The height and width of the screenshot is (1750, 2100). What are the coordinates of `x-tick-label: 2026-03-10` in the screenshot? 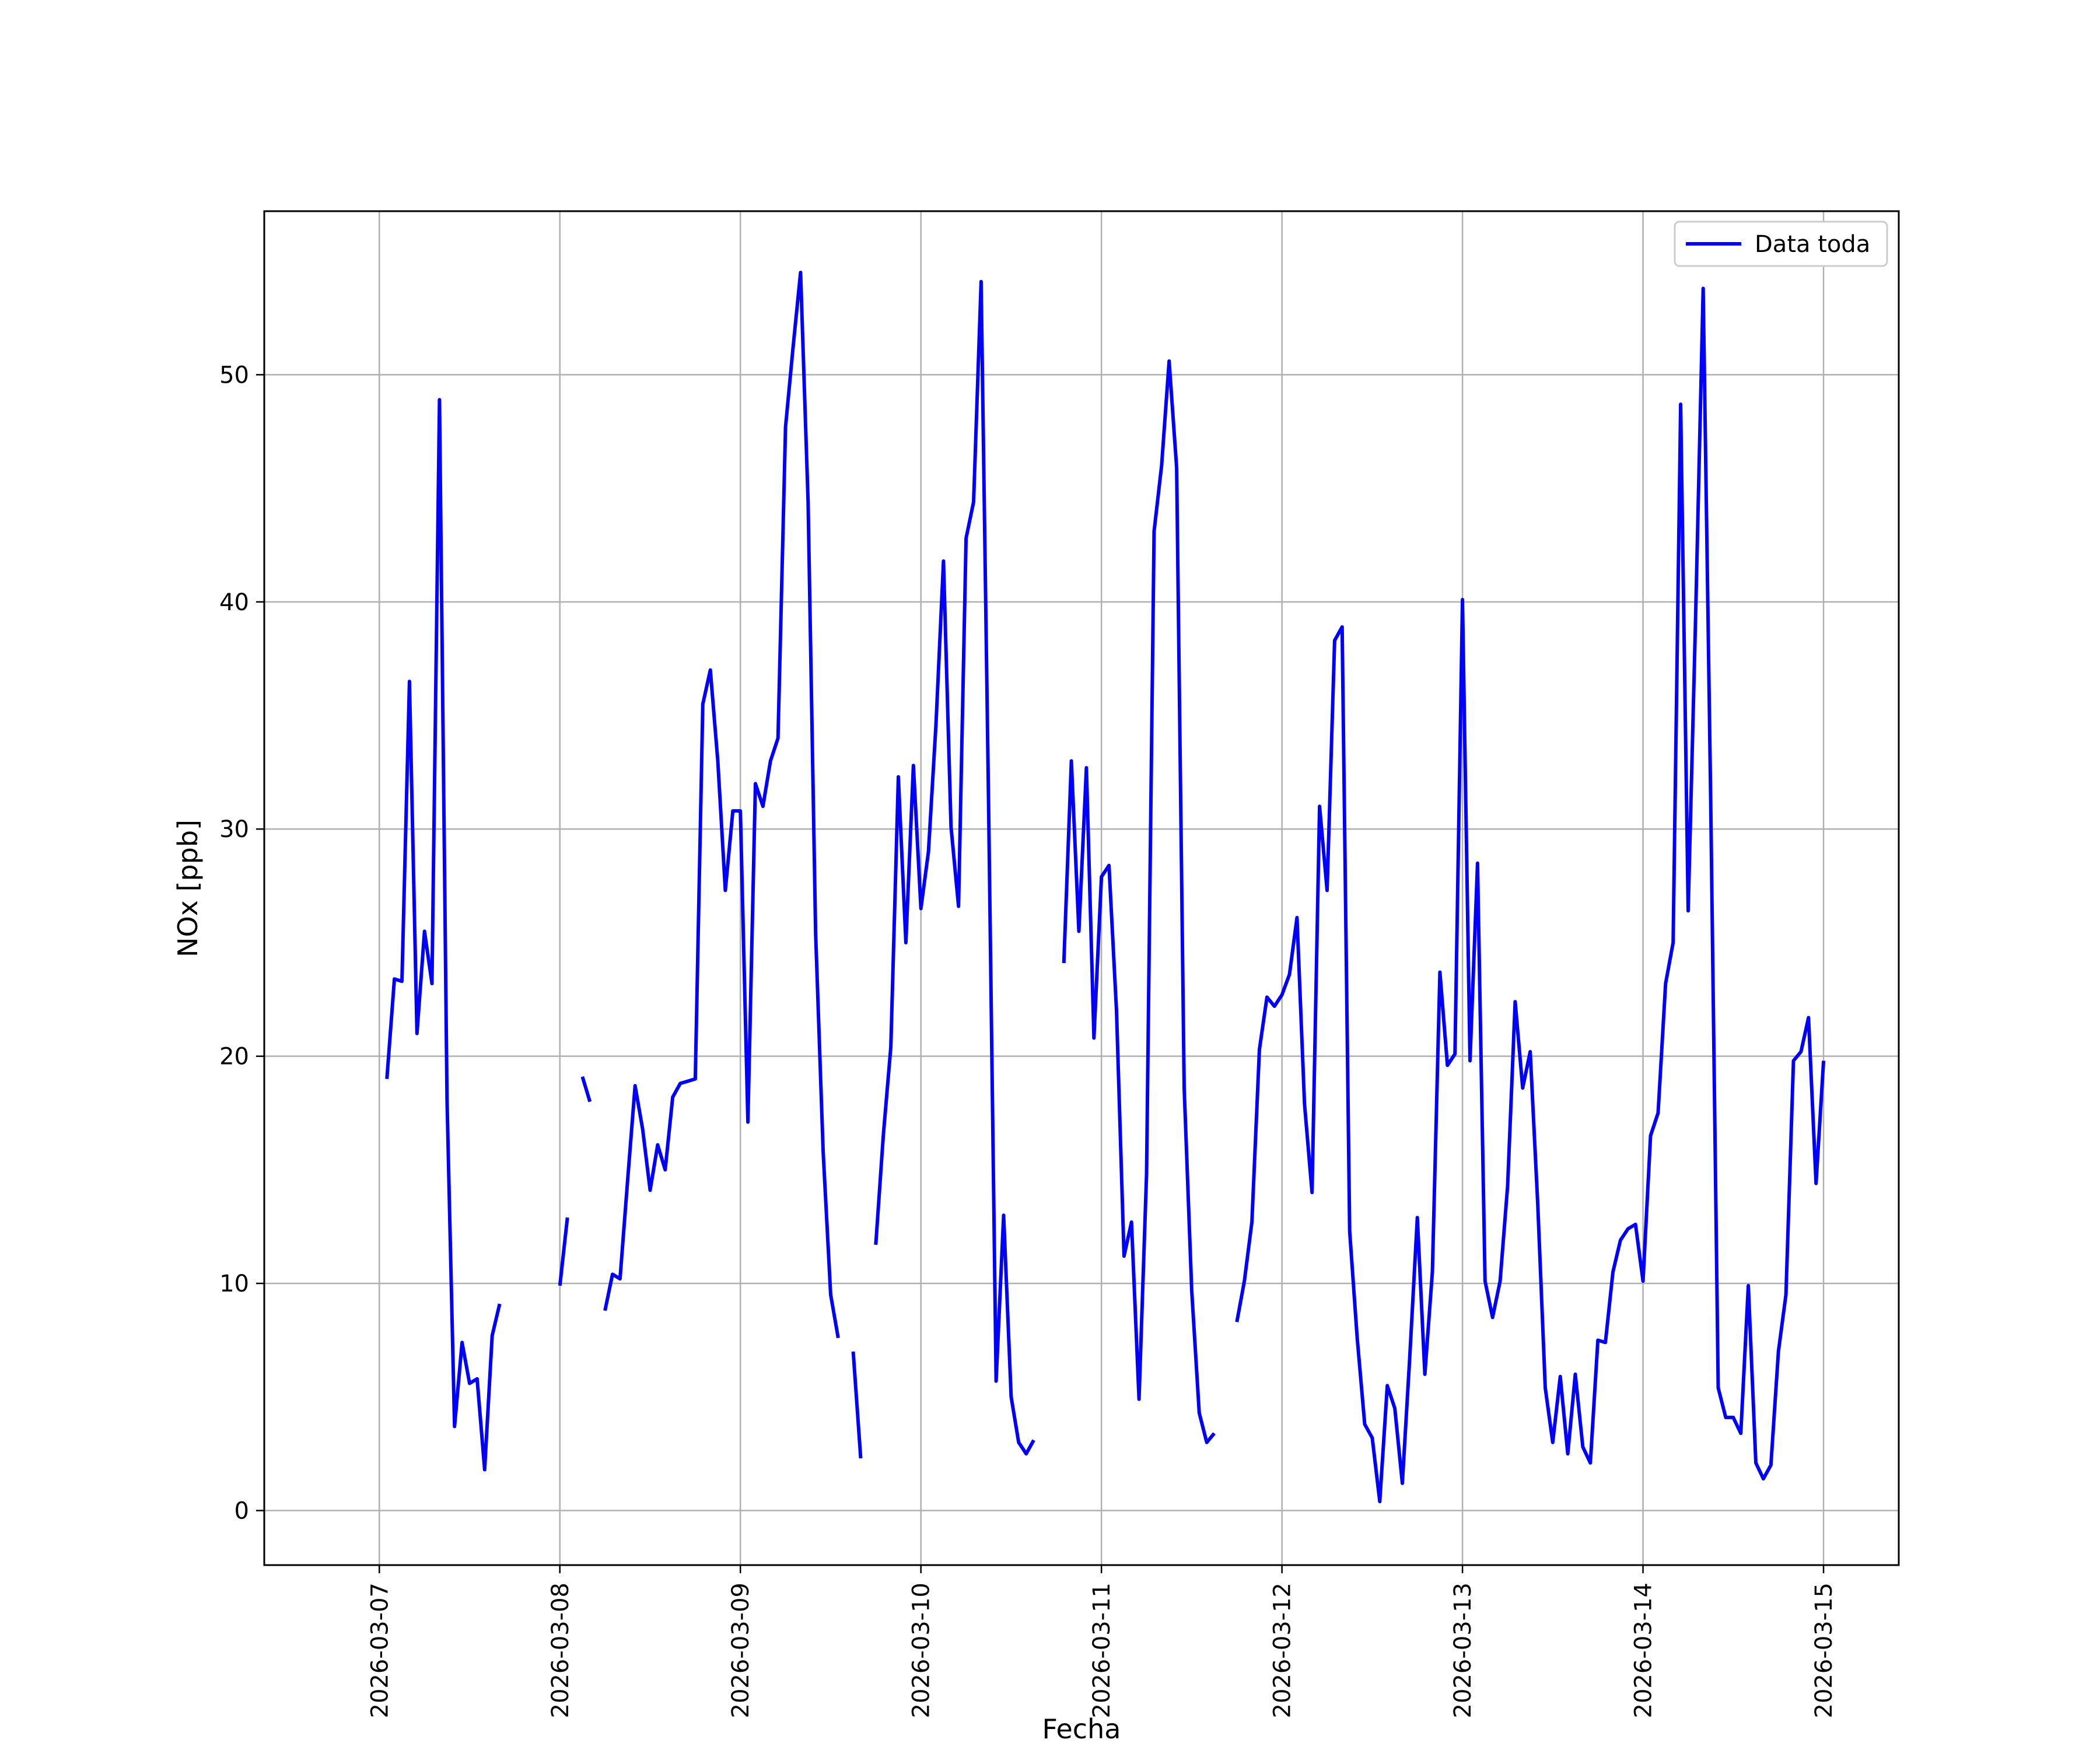 It's located at (921, 1650).